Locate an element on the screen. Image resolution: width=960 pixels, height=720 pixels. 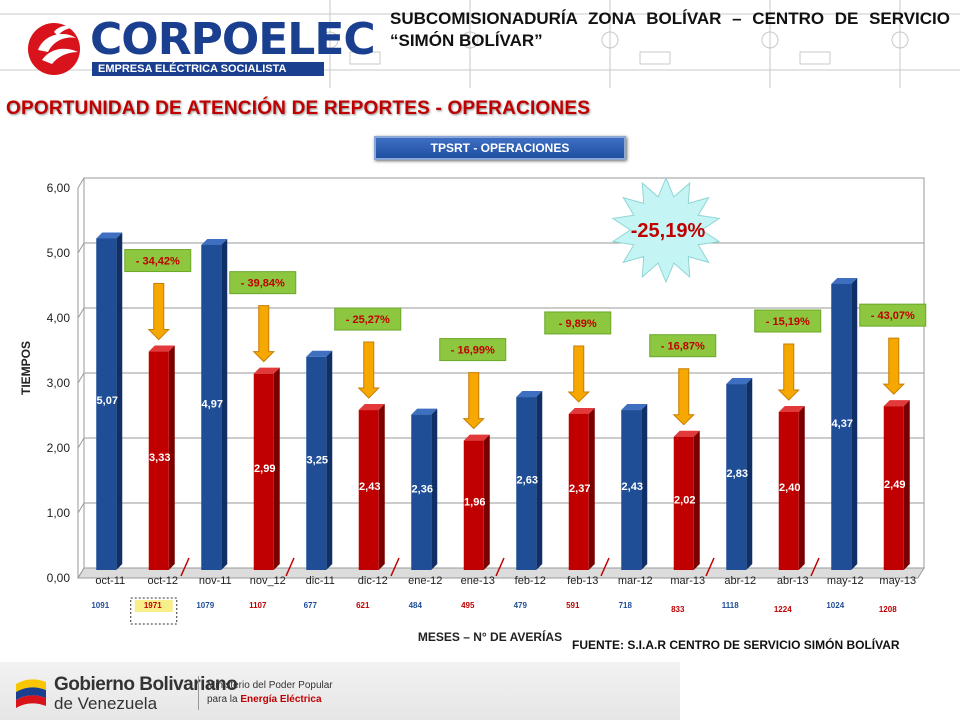
y-tick-label: 3,00 is located at coordinates (59, 383).